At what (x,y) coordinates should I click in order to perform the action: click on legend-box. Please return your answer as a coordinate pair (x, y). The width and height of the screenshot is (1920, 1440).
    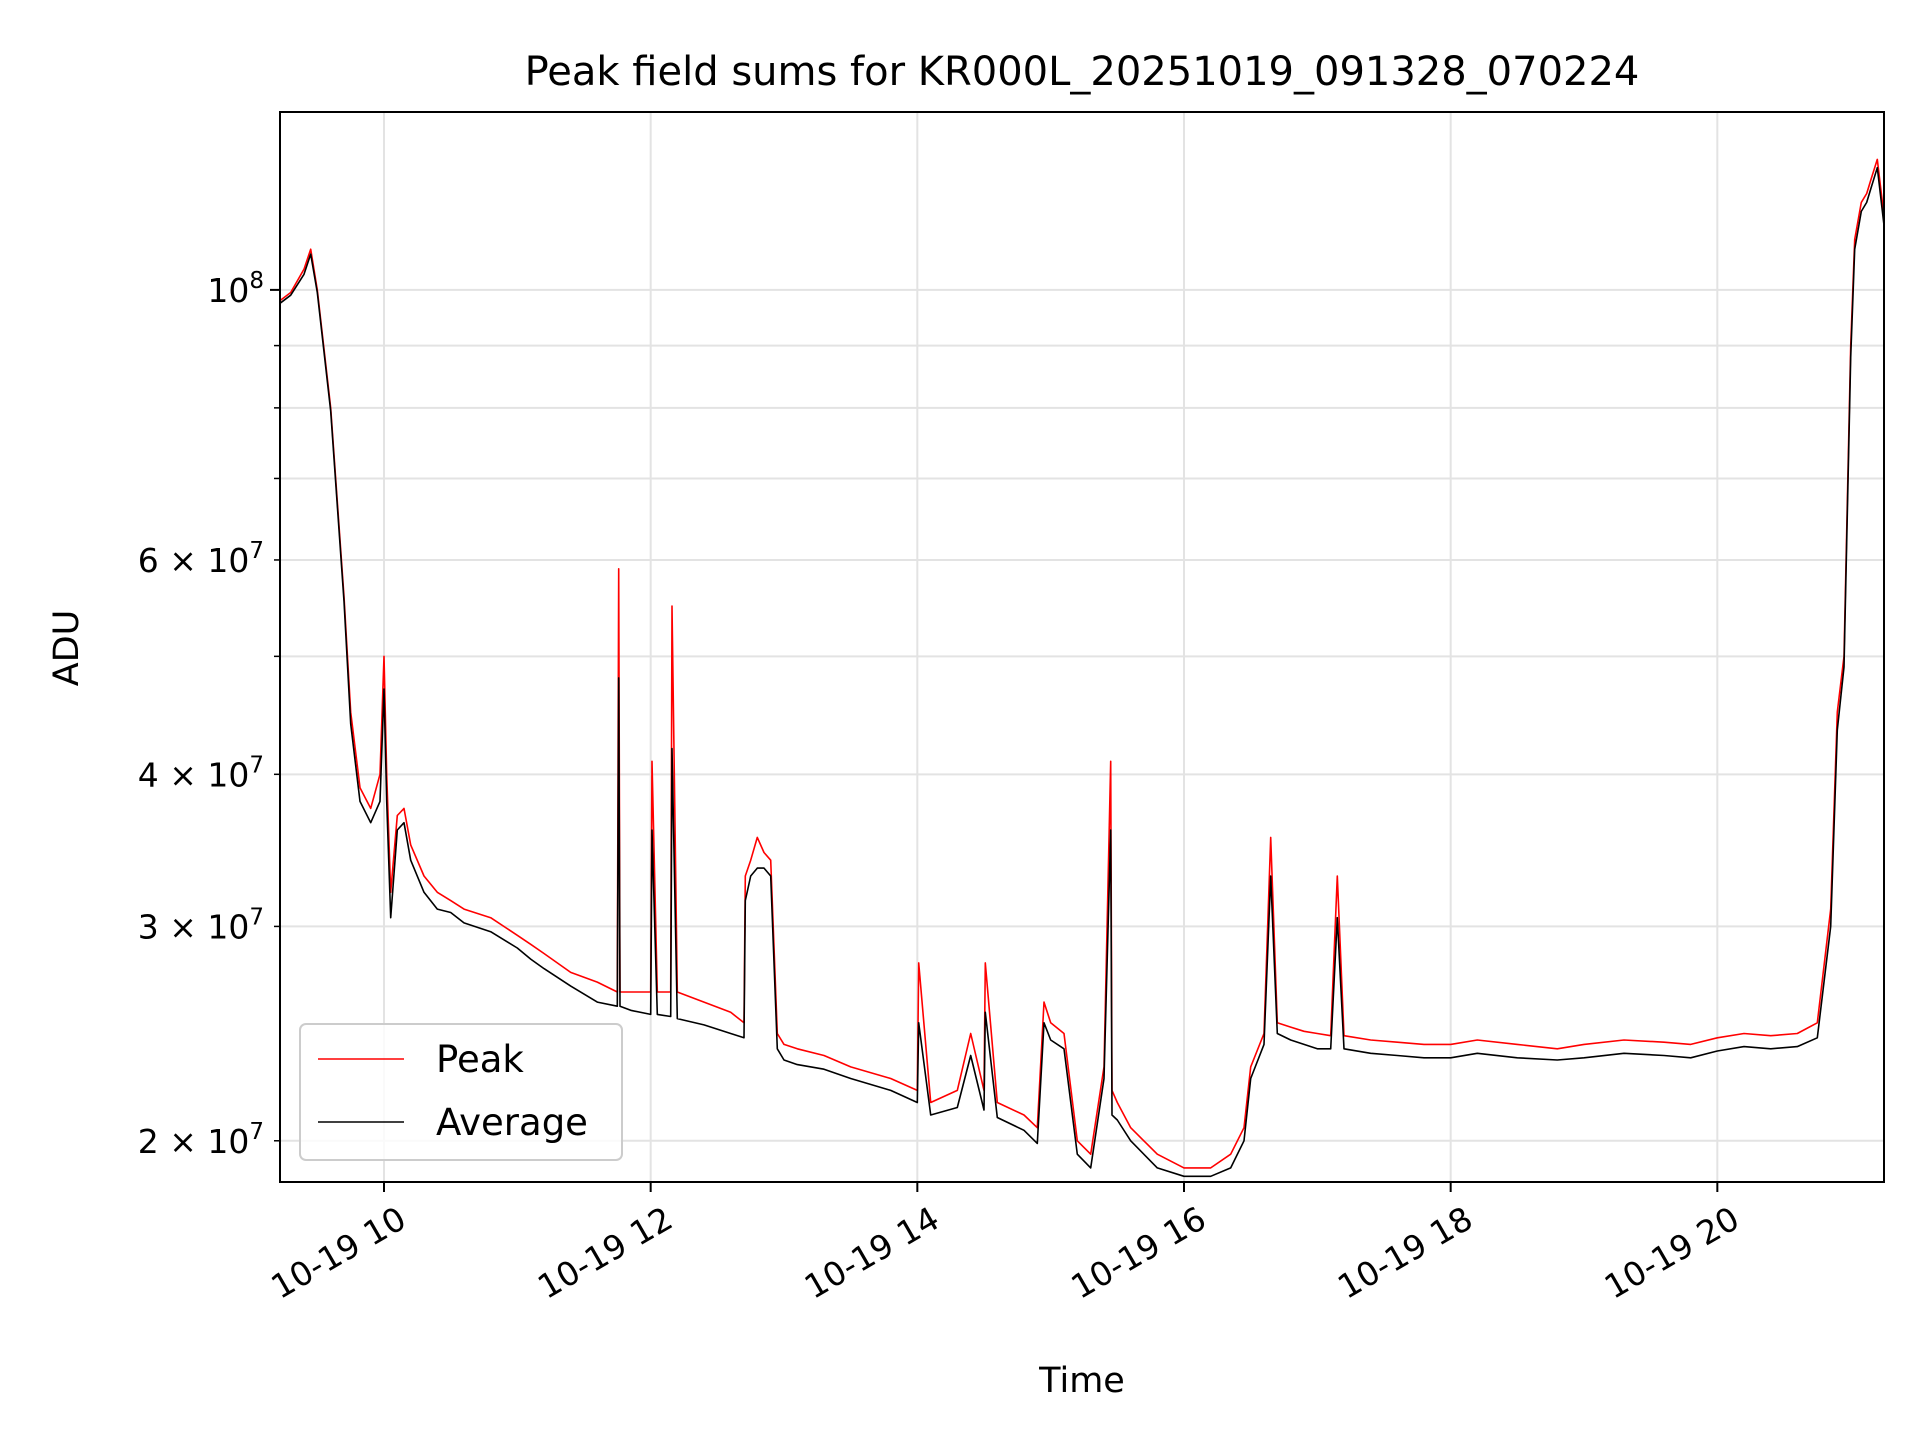
    Looking at the image, I should click on (461, 1092).